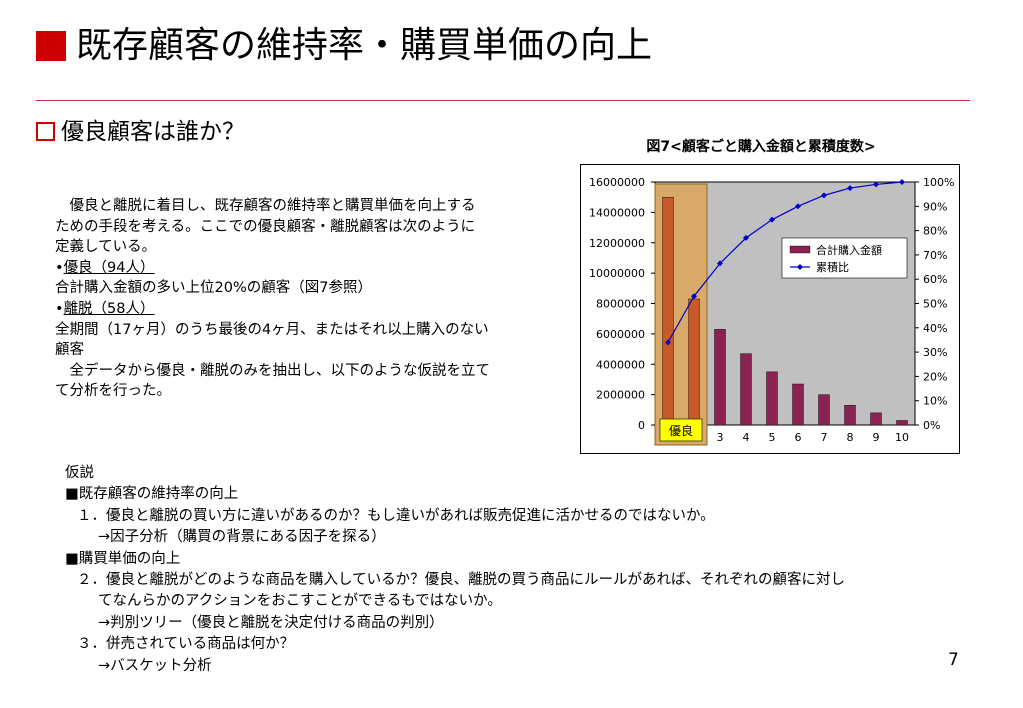  What do you see at coordinates (953, 660) in the screenshot?
I see `page-number: 7` at bounding box center [953, 660].